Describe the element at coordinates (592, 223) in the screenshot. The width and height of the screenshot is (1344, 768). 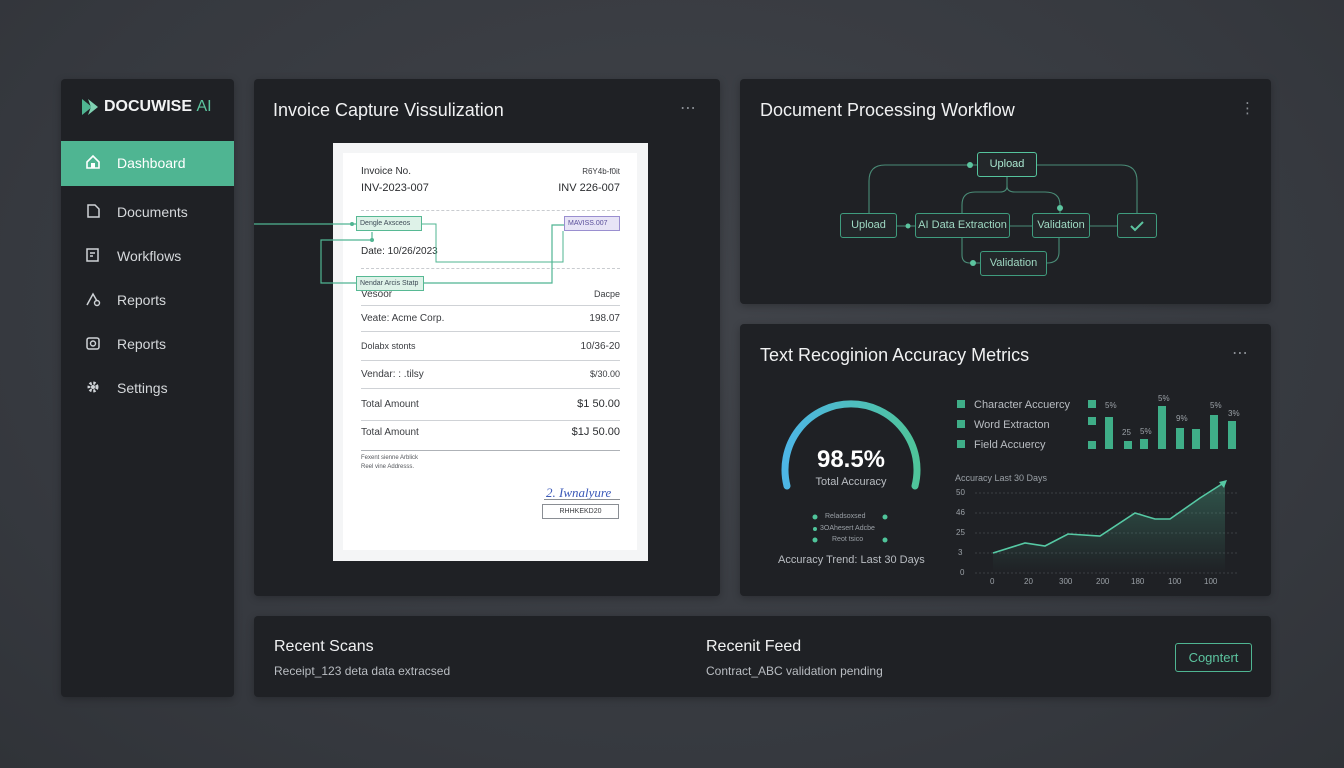
I see `capture-highlight: MAVISS.007` at that location.